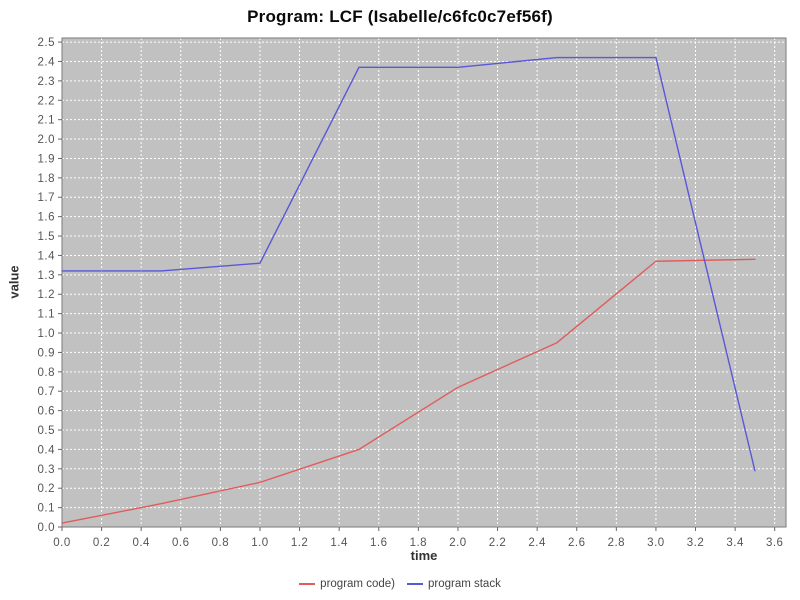  What do you see at coordinates (47, 431) in the screenshot?
I see `y-tick-label: 0.5` at bounding box center [47, 431].